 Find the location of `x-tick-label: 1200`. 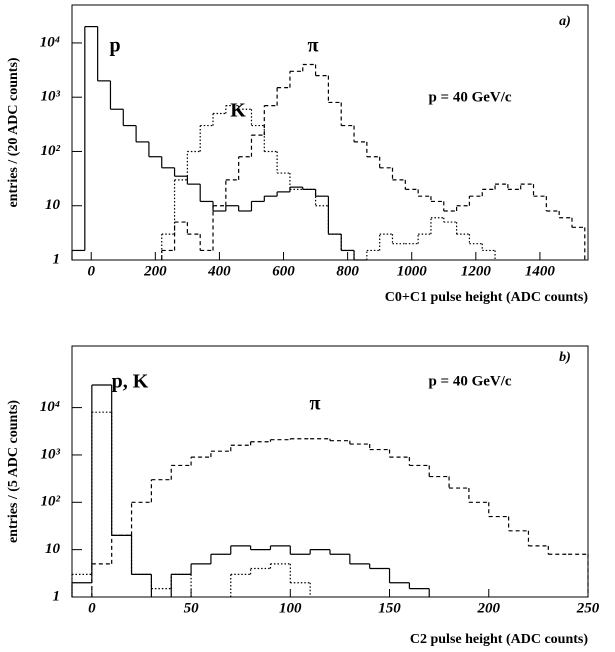

x-tick-label: 1200 is located at coordinates (476, 271).